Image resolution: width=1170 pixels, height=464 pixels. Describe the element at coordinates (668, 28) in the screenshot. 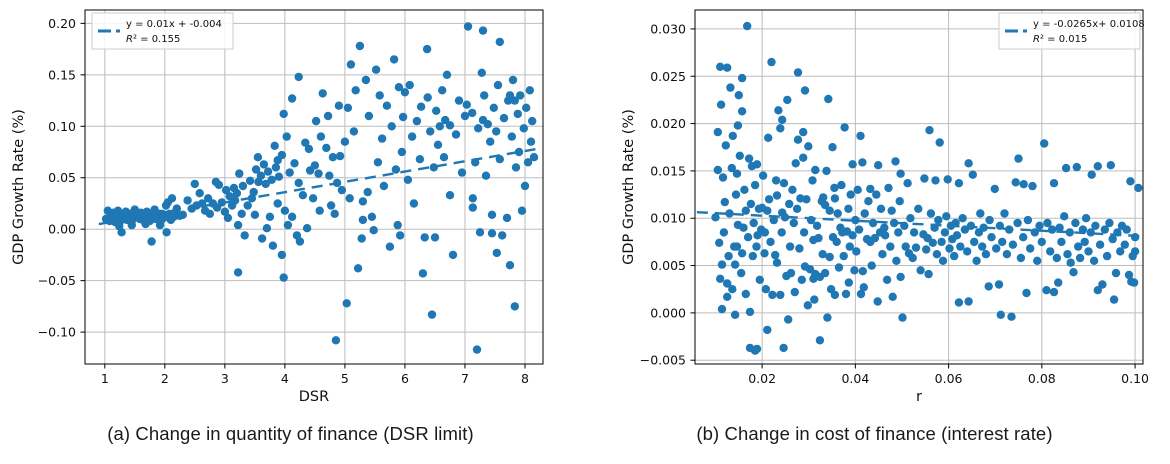

I see `y-tick-label: 0.030` at that location.